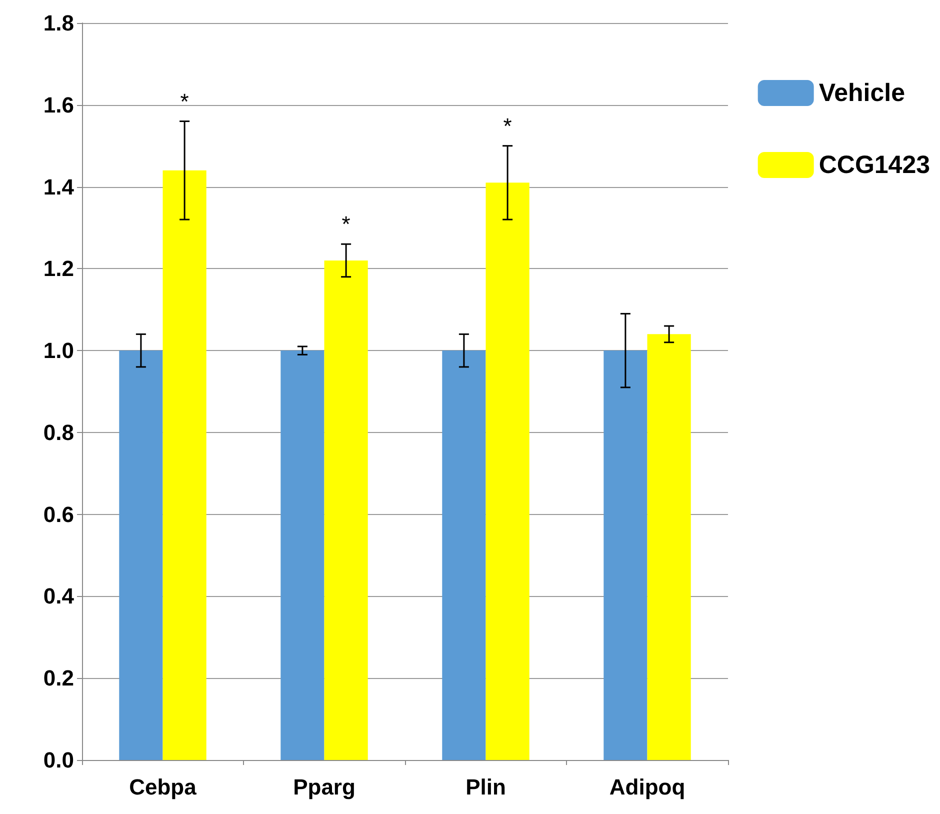  What do you see at coordinates (58, 23) in the screenshot?
I see `y-tick-label: 1.8` at bounding box center [58, 23].